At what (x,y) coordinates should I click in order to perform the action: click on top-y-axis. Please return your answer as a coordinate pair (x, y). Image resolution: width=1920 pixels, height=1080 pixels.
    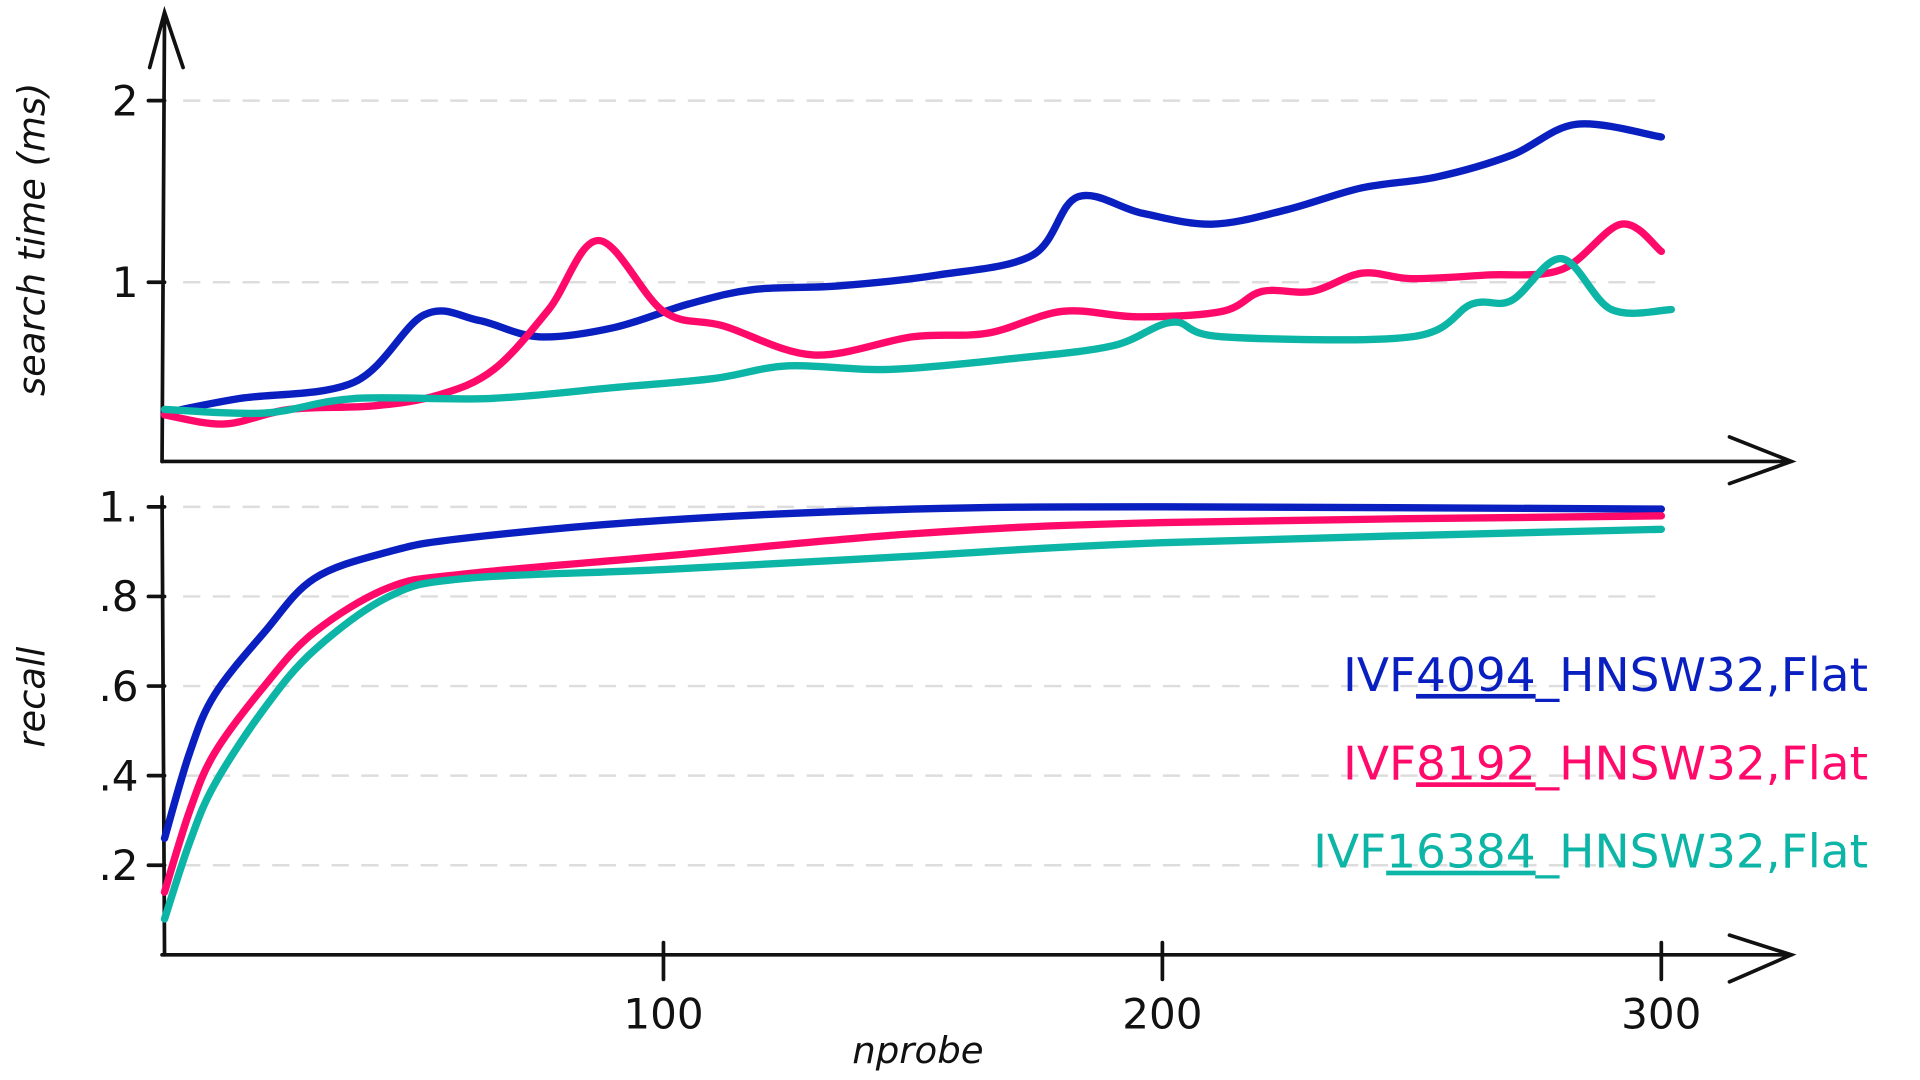
    Looking at the image, I should click on (166, 234).